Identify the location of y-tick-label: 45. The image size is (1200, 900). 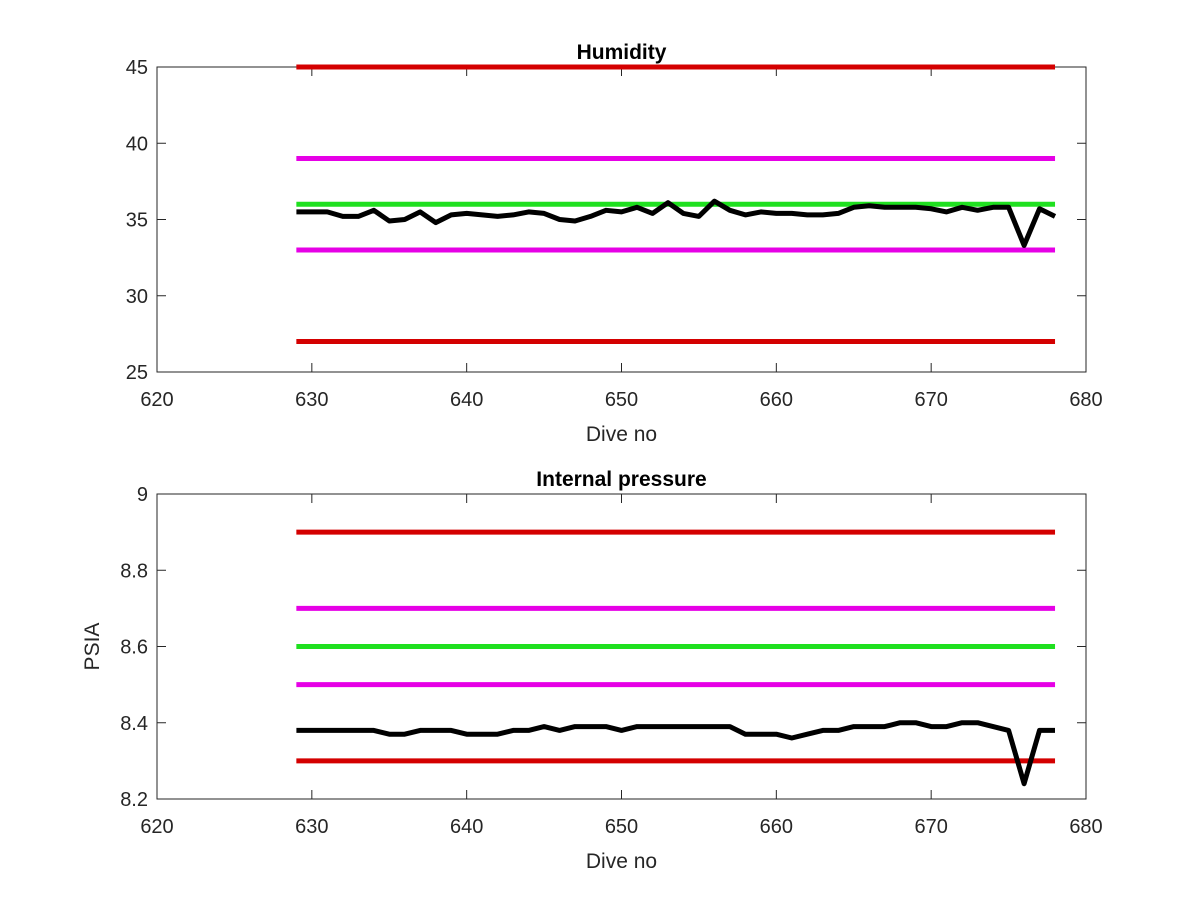
(137, 68).